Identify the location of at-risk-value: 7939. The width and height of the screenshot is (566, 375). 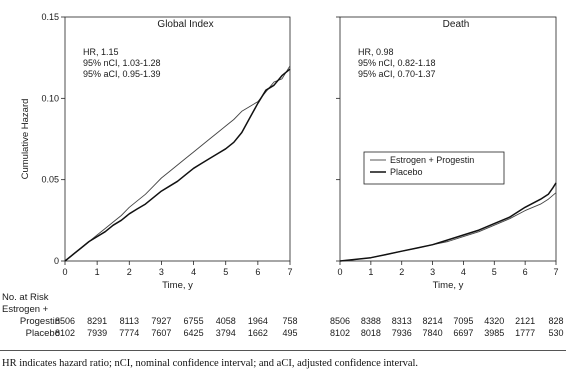
(97, 333).